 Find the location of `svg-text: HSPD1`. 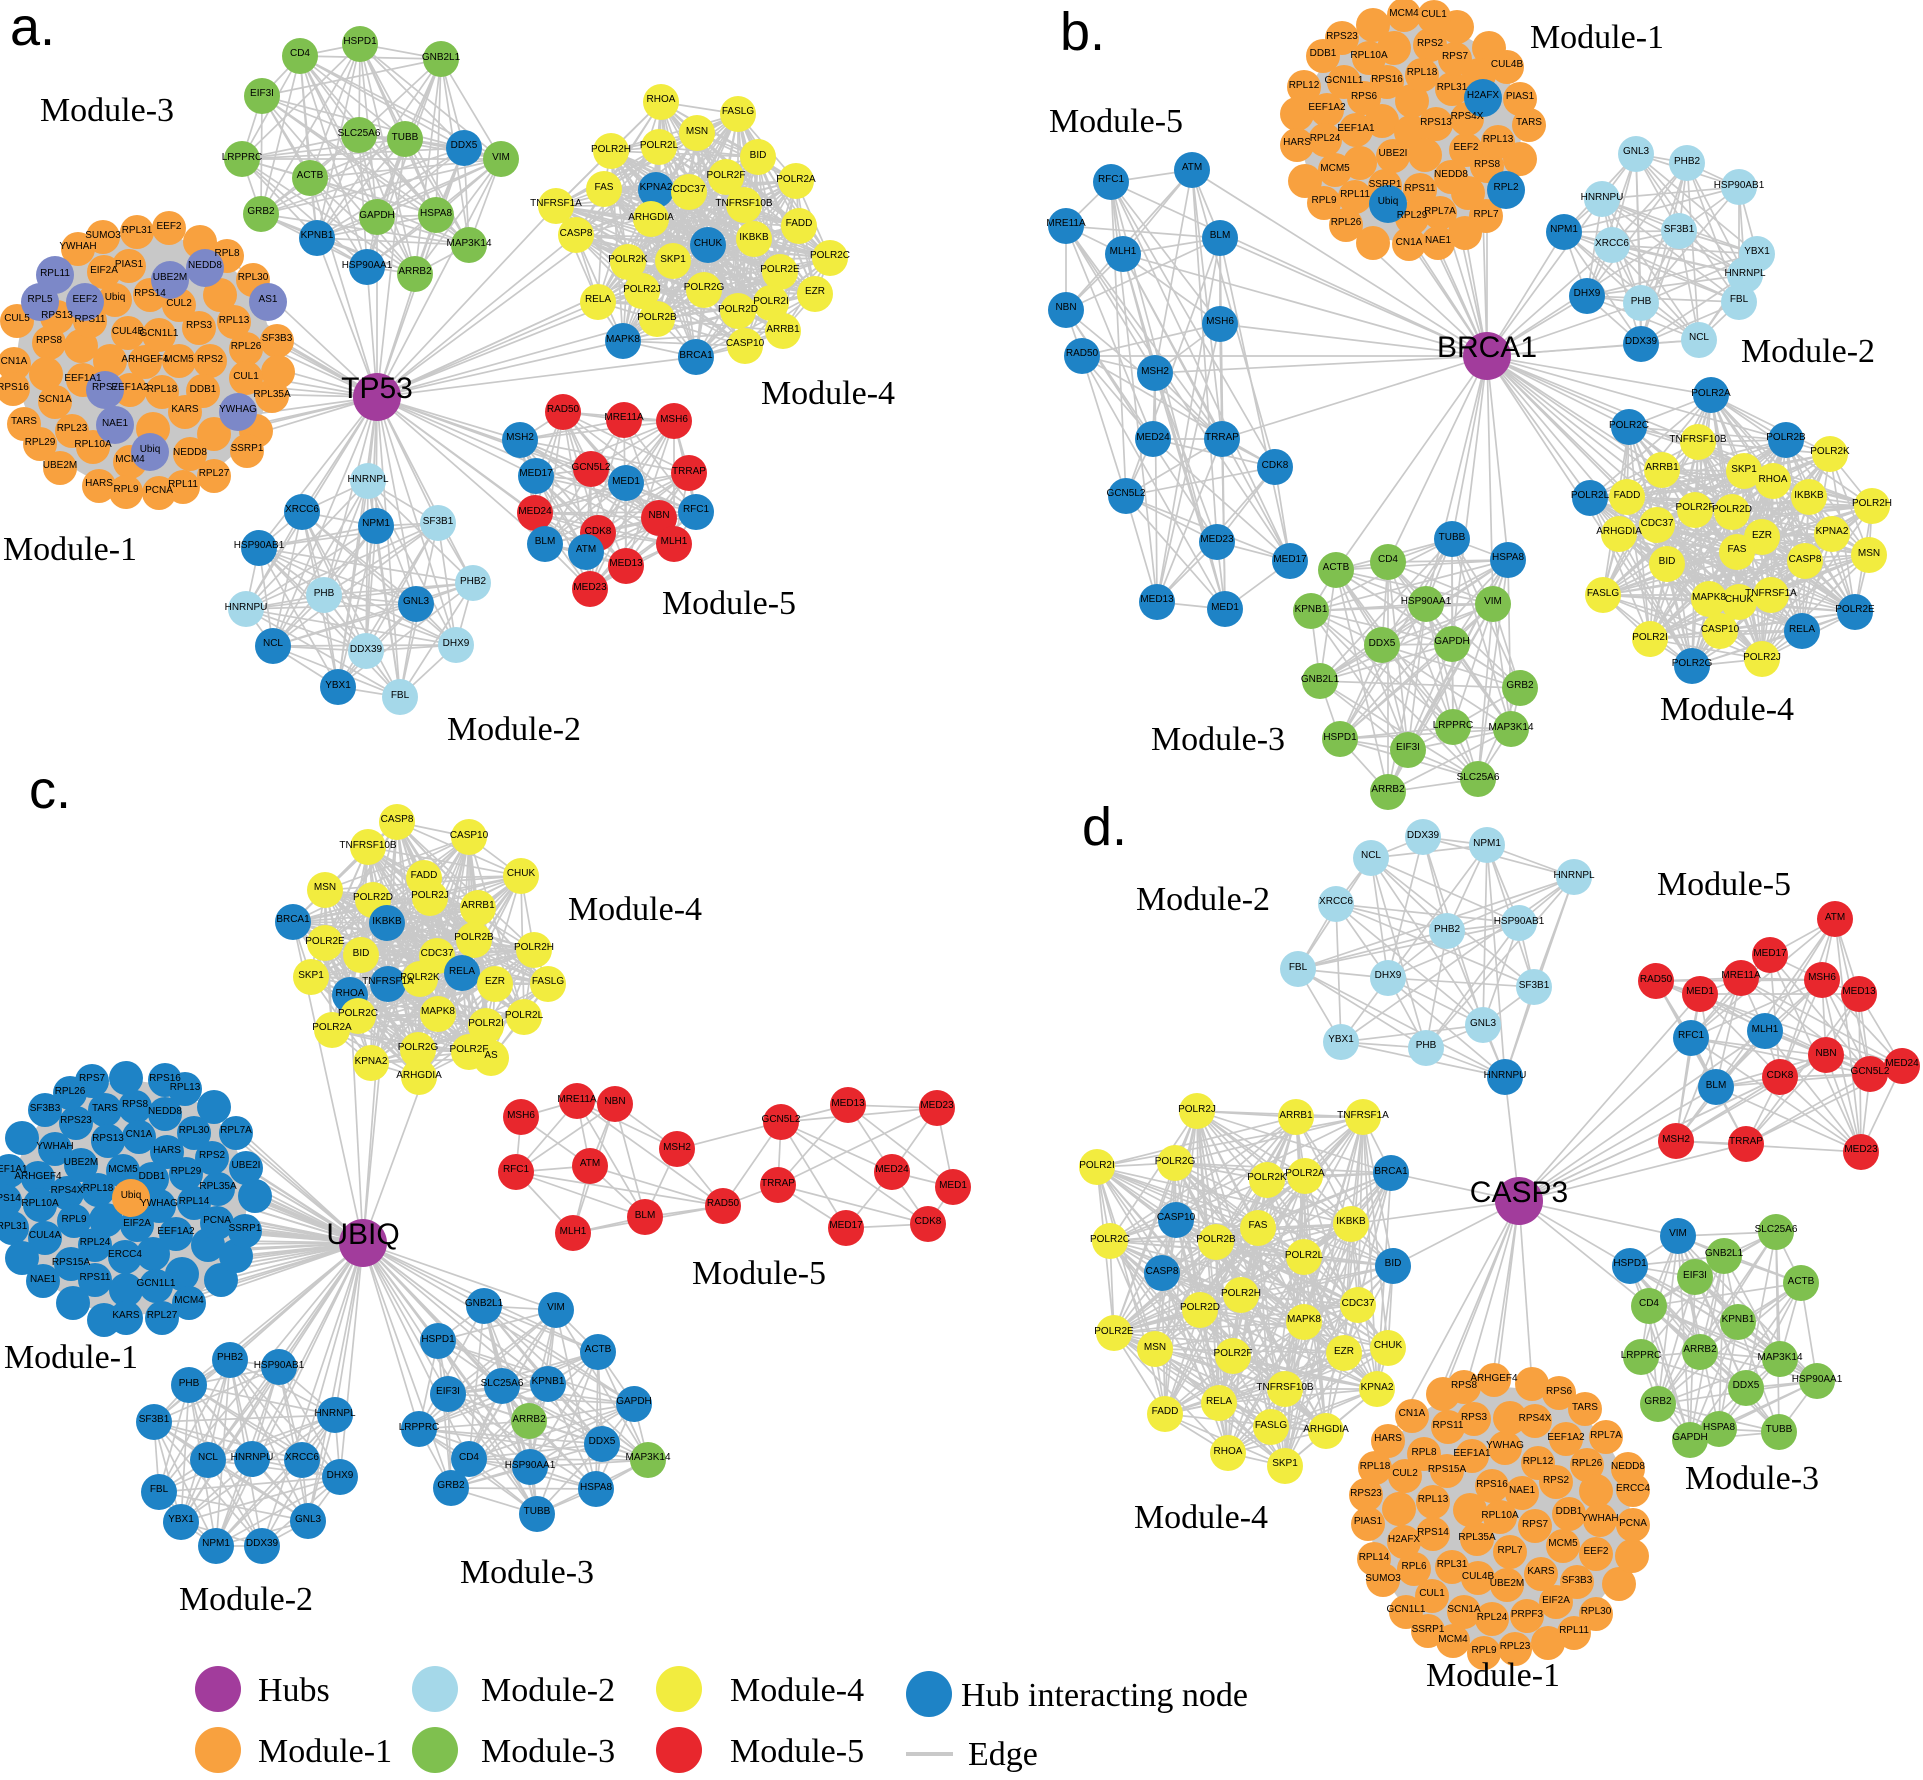

svg-text: HSPD1 is located at coordinates (360, 41).